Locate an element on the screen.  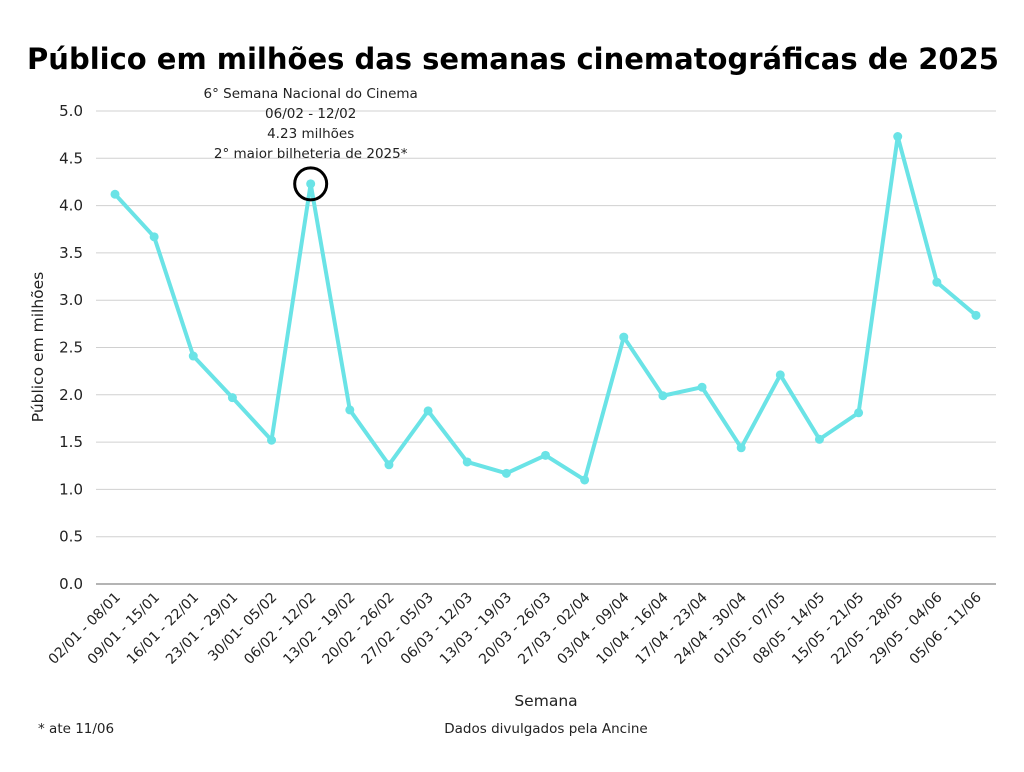
y-tick-label: 0.0 is located at coordinates (71, 584).